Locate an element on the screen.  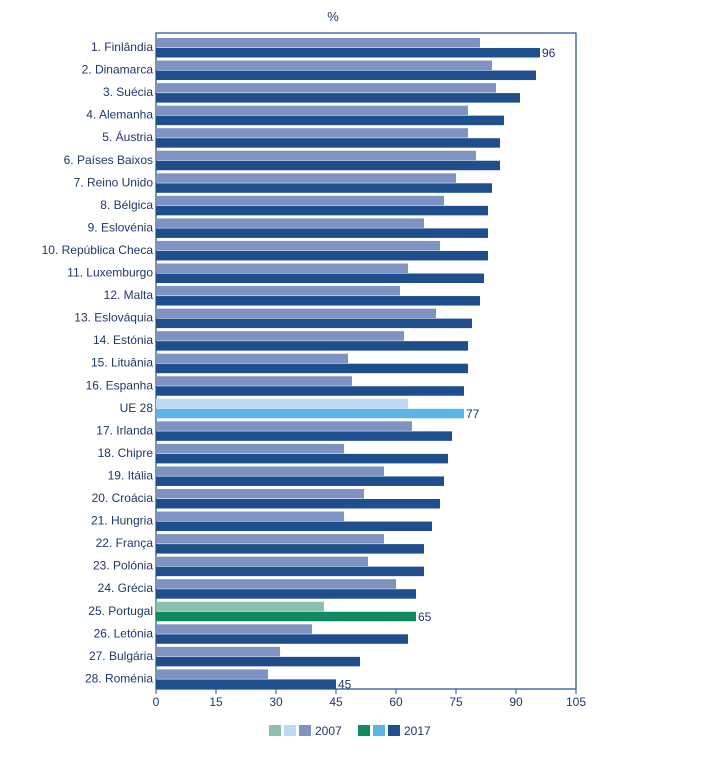
bar-2017-15-lituania is located at coordinates (312, 368).